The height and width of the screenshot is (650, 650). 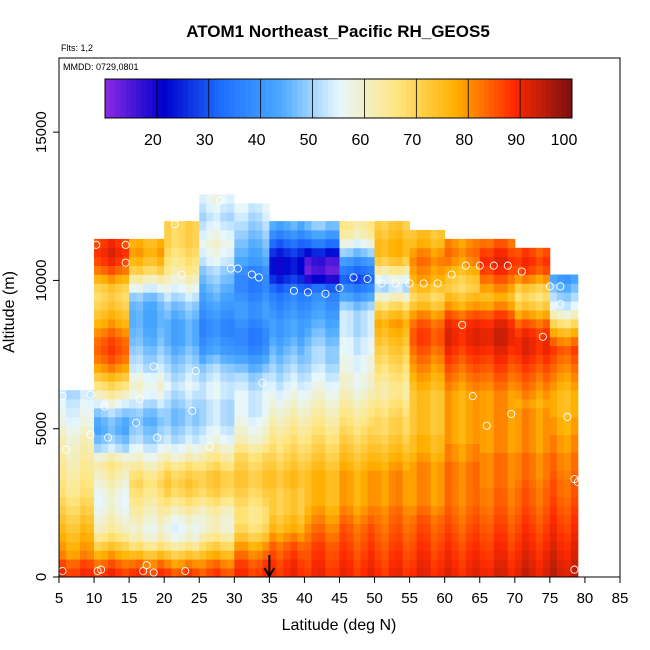 What do you see at coordinates (125, 244) in the screenshot?
I see `observation-point` at bounding box center [125, 244].